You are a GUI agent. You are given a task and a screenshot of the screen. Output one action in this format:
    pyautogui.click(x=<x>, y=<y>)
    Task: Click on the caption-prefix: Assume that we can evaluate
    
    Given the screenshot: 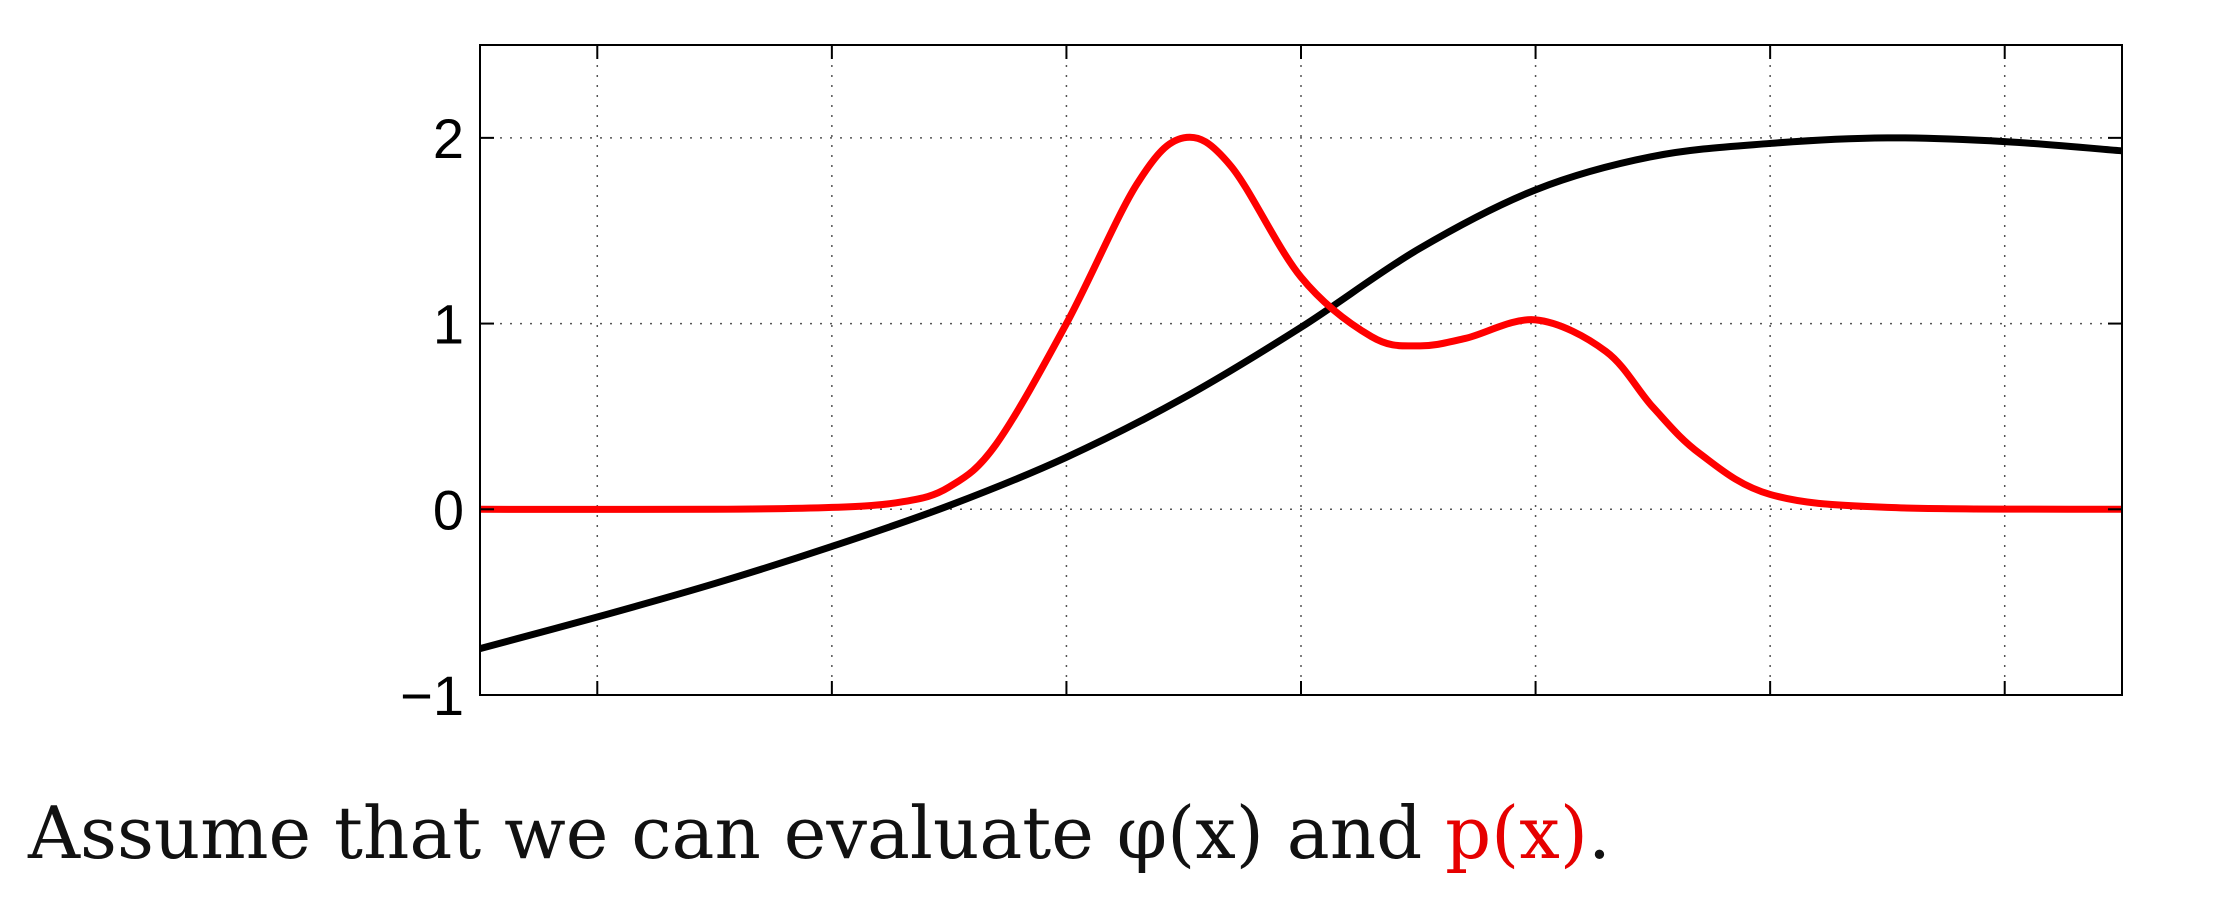 What is the action you would take?
    pyautogui.click(x=572, y=833)
    